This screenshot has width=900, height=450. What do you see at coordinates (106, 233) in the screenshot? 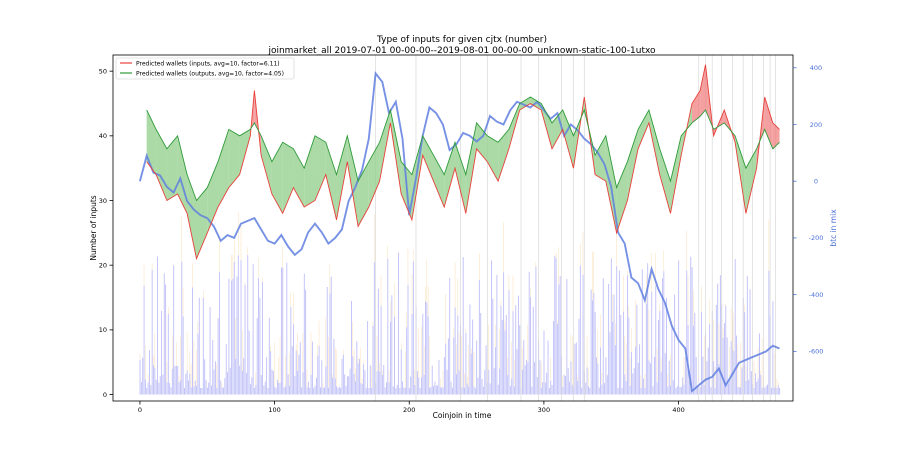
I see `y-axis-ticks: 0 10 20 30 40 50` at bounding box center [106, 233].